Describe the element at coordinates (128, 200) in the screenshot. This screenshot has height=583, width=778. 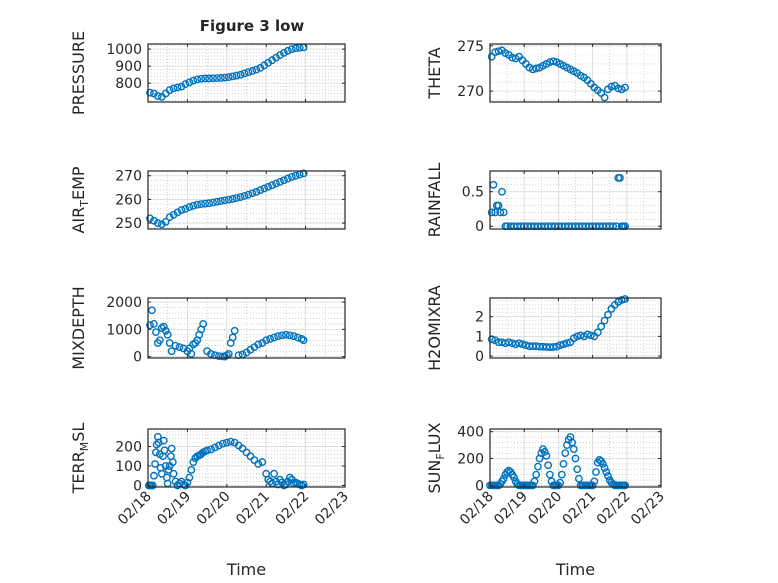
I see `y-tick-label: 260` at that location.